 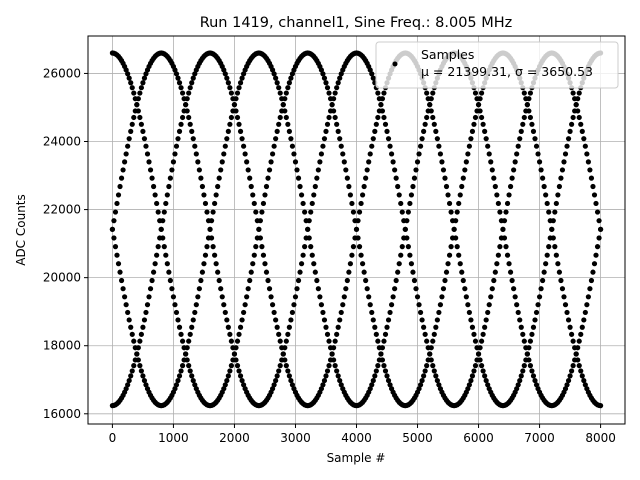 I want to click on x-tick-label: 0, so click(x=113, y=438).